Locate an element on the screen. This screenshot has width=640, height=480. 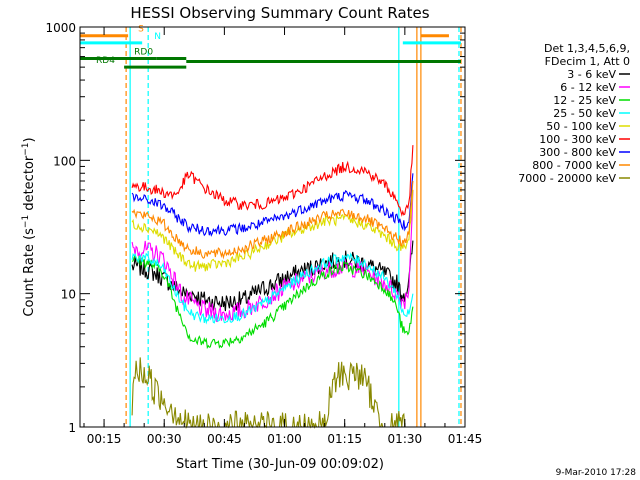
x-tick-label: 00:30 is located at coordinates (164, 439).